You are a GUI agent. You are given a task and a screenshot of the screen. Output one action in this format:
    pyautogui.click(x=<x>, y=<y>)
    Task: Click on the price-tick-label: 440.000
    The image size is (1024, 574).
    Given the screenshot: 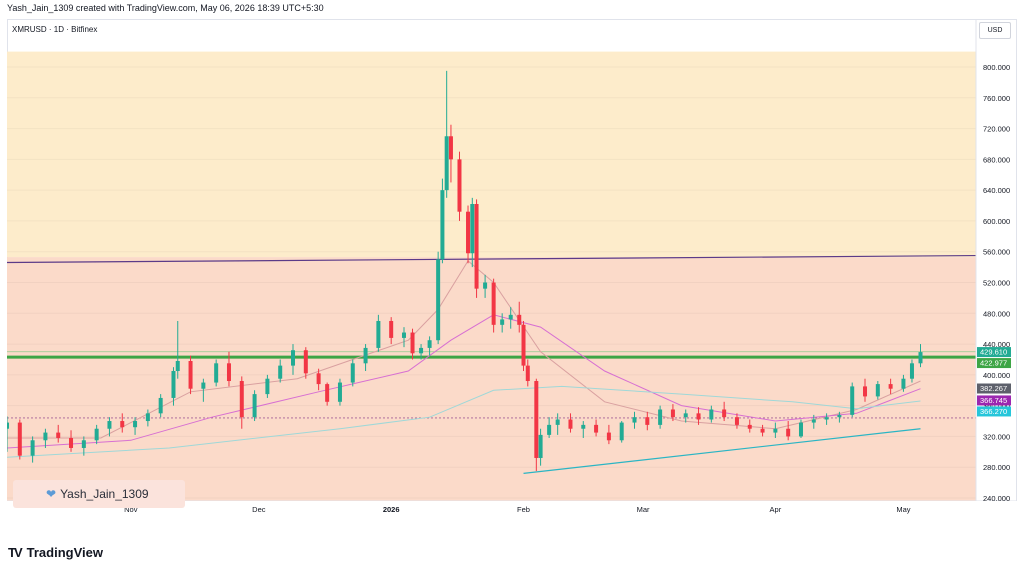 What is the action you would take?
    pyautogui.click(x=996, y=344)
    